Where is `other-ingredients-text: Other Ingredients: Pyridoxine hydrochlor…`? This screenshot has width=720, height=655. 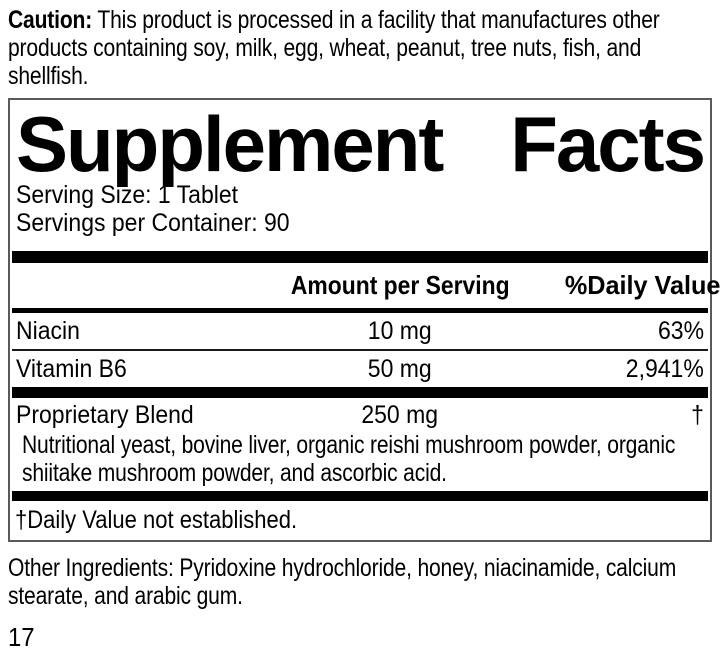
other-ingredients-text: Other Ingredients: Pyridoxine hydrochlor… is located at coordinates (342, 581).